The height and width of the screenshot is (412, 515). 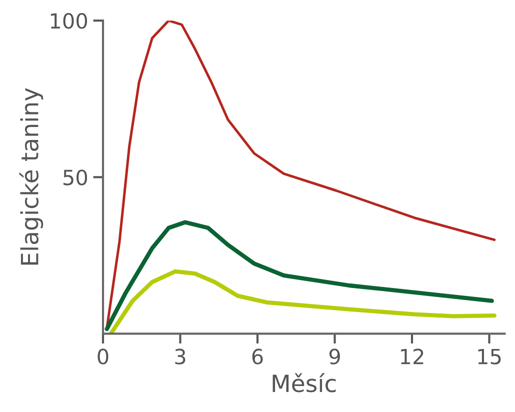 What do you see at coordinates (304, 382) in the screenshot?
I see `x-axis-title: Měsíc` at bounding box center [304, 382].